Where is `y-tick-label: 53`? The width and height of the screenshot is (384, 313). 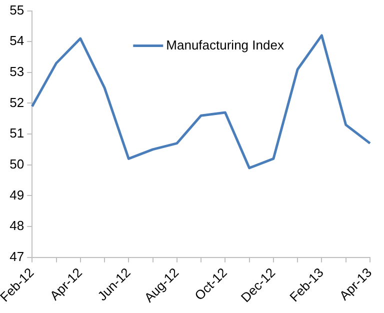 y-tick-label: 53 is located at coordinates (17, 72).